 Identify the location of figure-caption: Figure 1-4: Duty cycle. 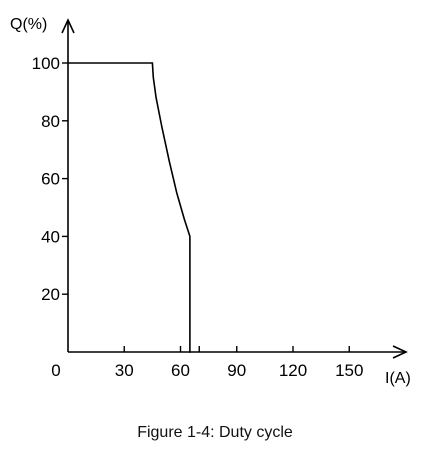
(215, 432).